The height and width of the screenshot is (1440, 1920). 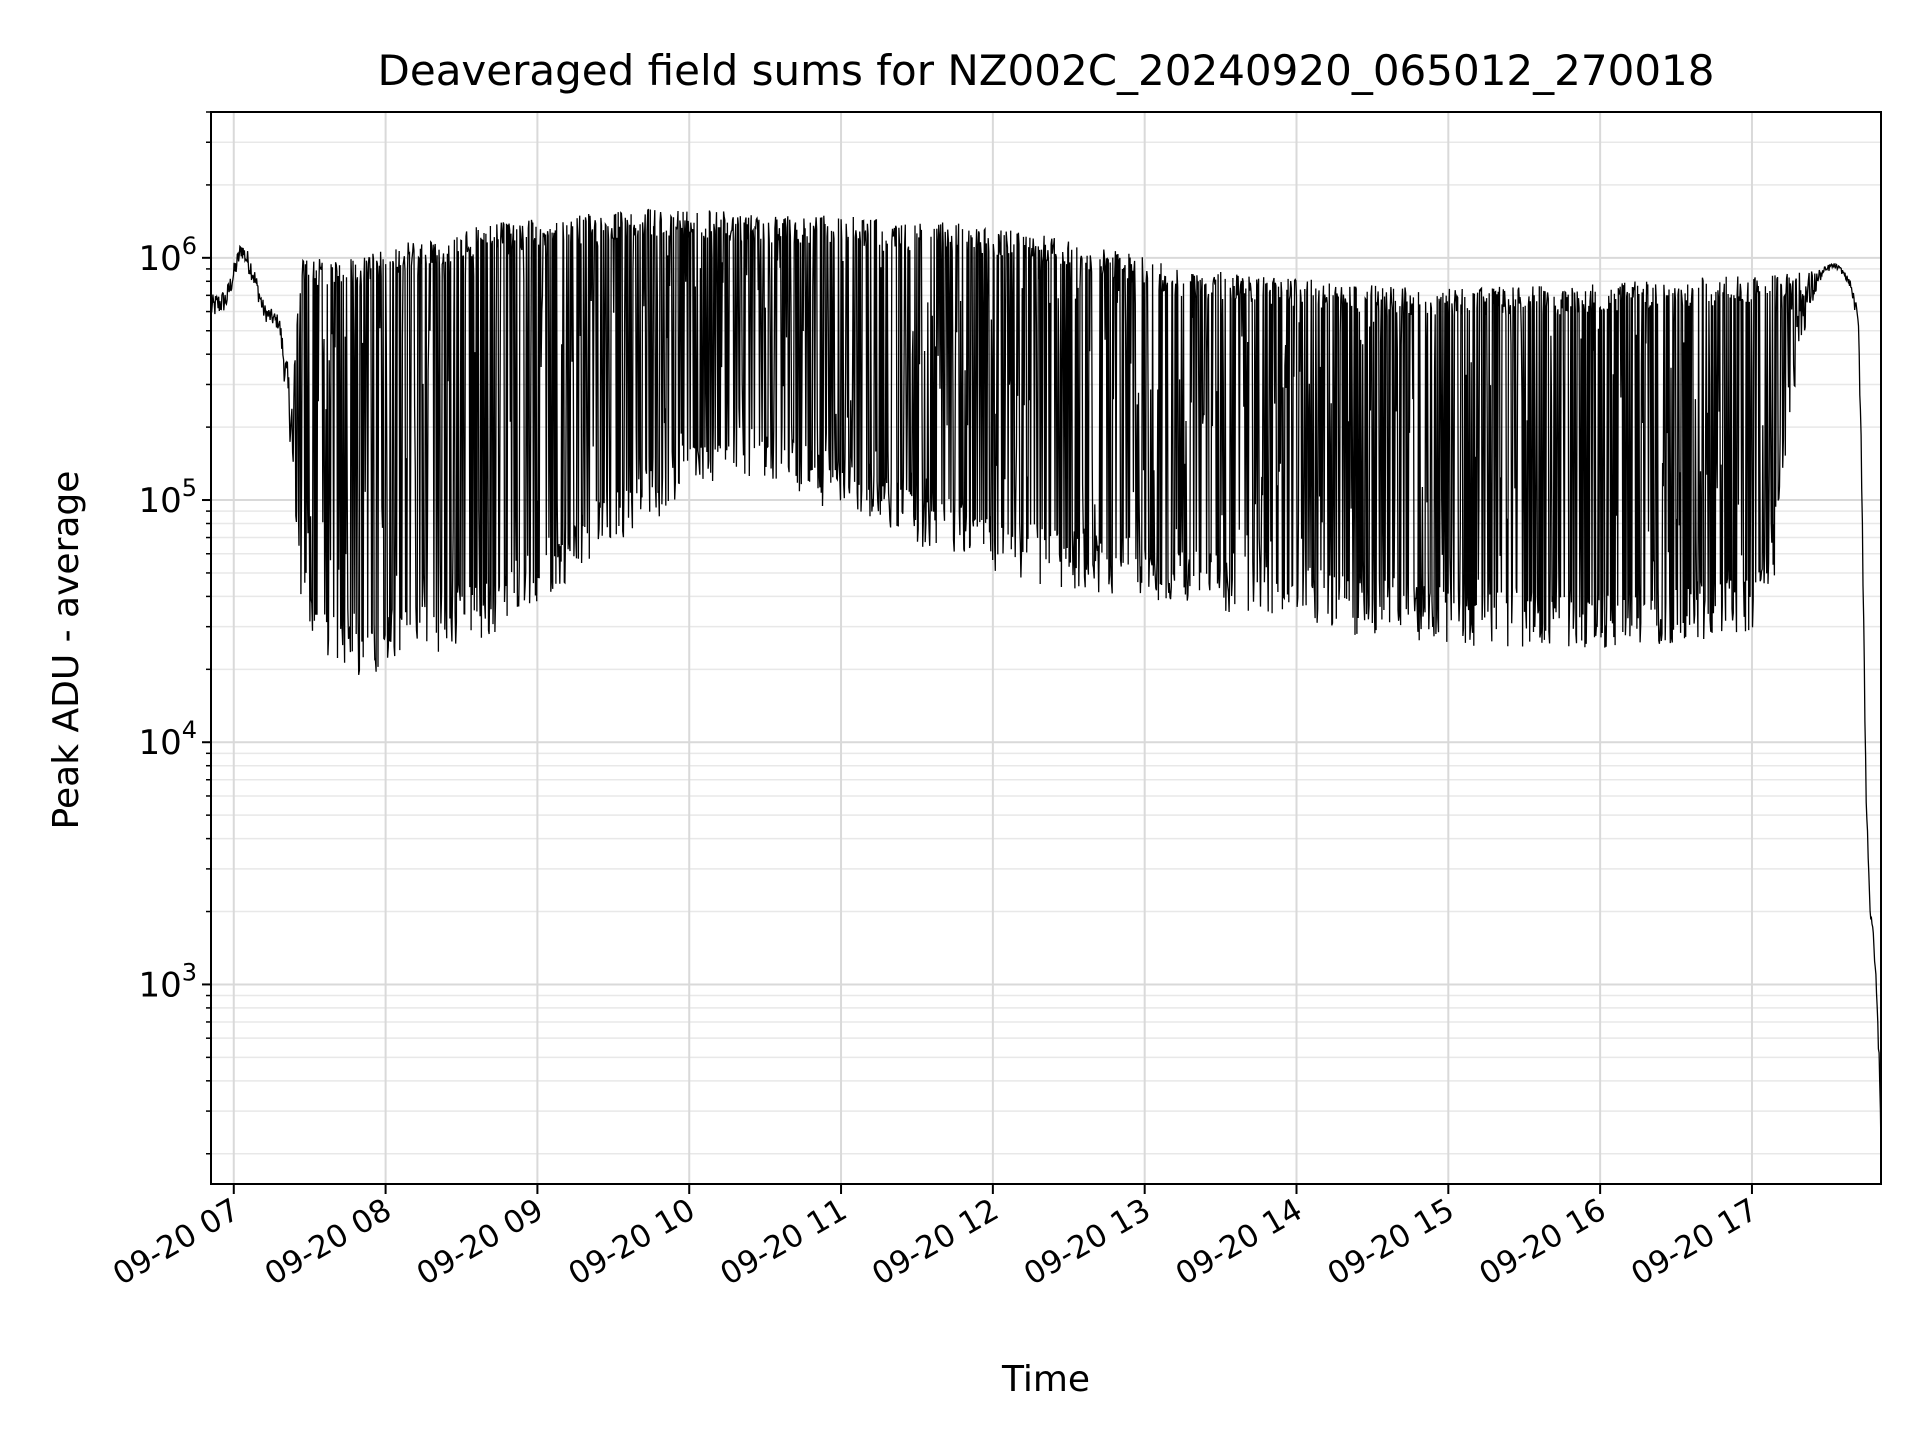 What do you see at coordinates (480, 1242) in the screenshot?
I see `x-tick-label: 09-20 09` at bounding box center [480, 1242].